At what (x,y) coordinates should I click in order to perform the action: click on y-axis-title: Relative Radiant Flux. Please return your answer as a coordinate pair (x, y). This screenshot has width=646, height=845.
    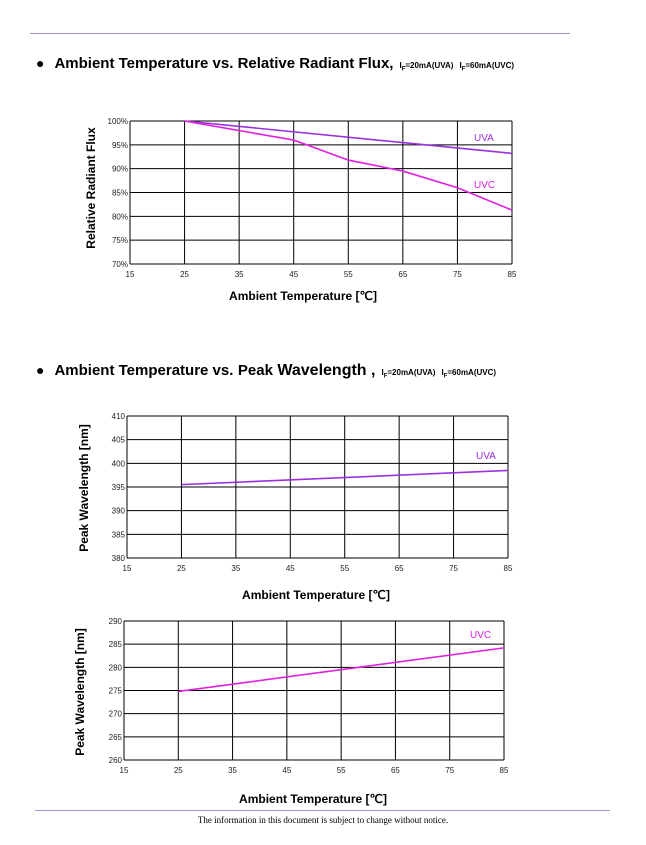
    Looking at the image, I should click on (91, 188).